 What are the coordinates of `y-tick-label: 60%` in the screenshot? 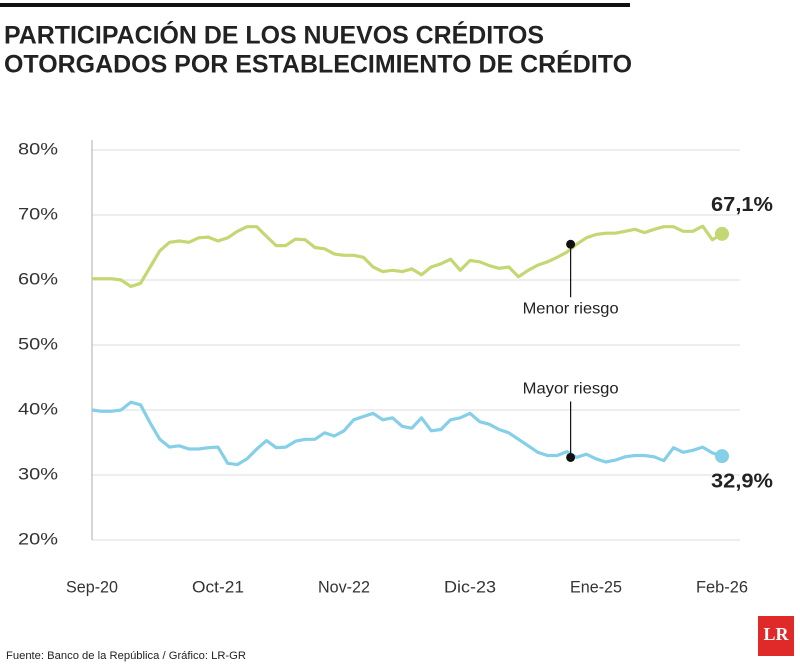 It's located at (38, 278).